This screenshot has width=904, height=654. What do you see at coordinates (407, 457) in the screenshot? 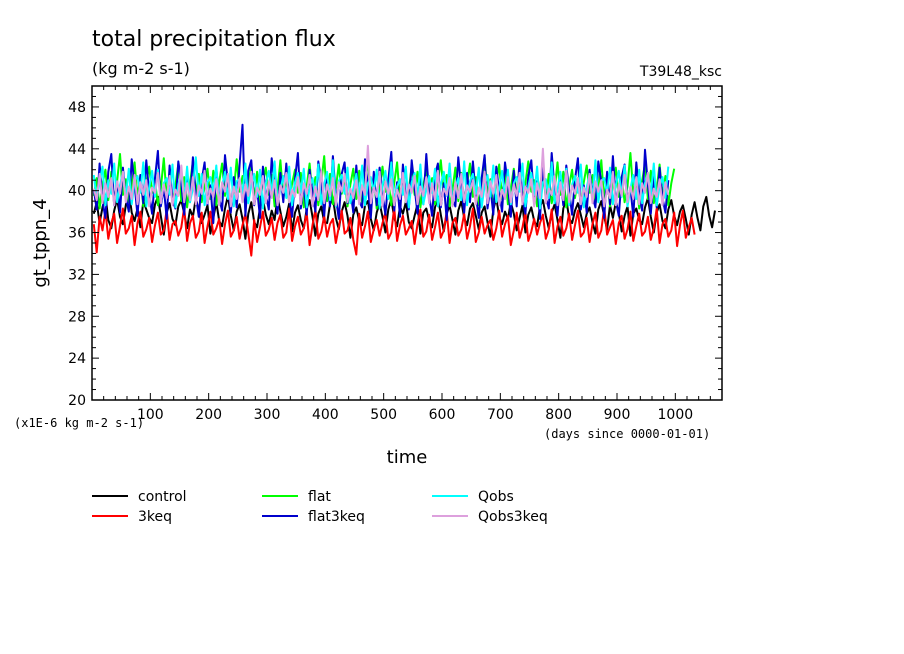
I see `x-axis-label: time` at bounding box center [407, 457].